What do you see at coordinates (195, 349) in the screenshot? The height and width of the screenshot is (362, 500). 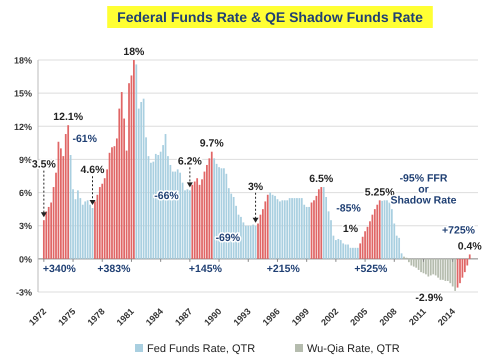 I see `legend-entry: Fed Funds Rate, QTR` at bounding box center [195, 349].